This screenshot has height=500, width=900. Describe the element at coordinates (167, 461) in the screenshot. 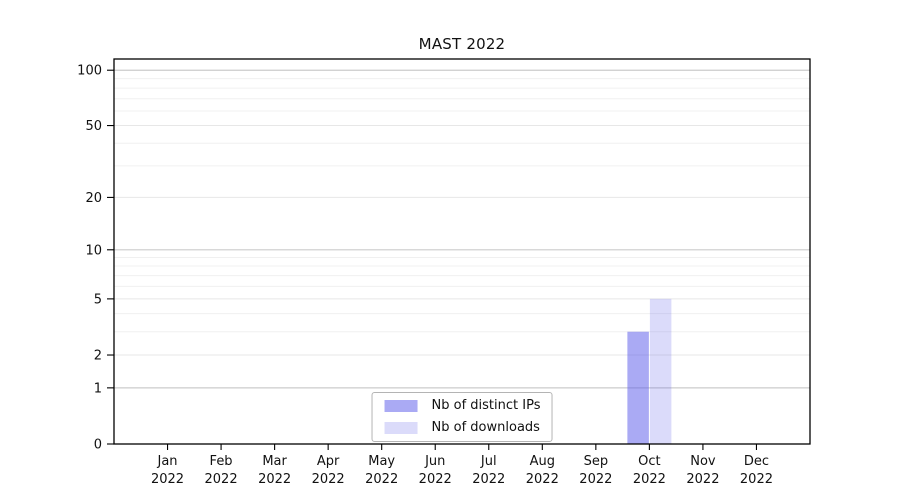

I see `x-tick-label-month: Jan` at that location.